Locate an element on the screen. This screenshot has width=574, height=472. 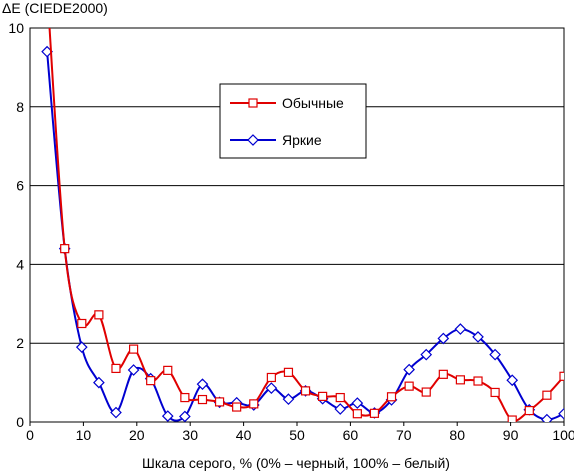
legend-label: Обычные is located at coordinates (313, 103).